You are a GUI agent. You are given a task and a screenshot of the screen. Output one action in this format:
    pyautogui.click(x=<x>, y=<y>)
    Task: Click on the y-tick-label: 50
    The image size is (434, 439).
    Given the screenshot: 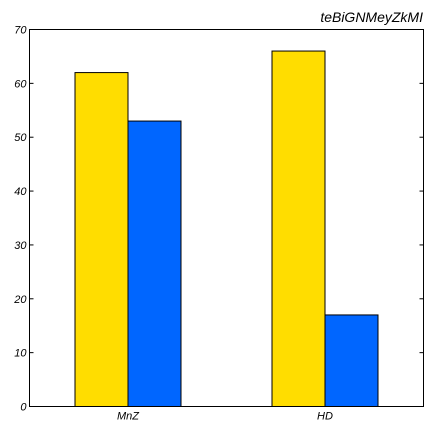 What is the action you would take?
    pyautogui.click(x=20, y=138)
    